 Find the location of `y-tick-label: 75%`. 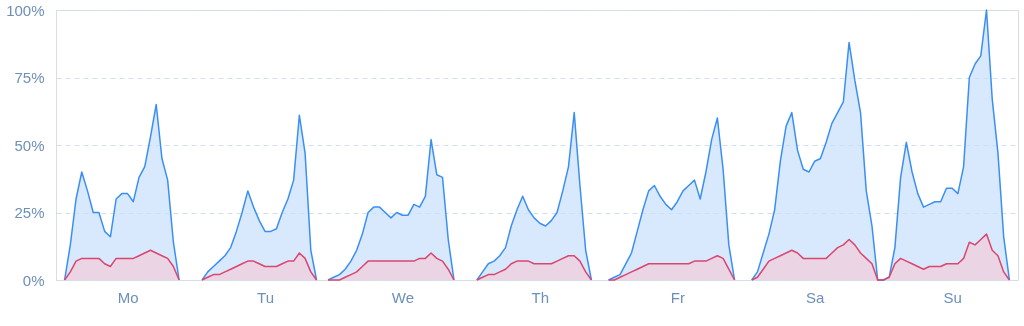

y-tick-label: 75% is located at coordinates (29, 77).